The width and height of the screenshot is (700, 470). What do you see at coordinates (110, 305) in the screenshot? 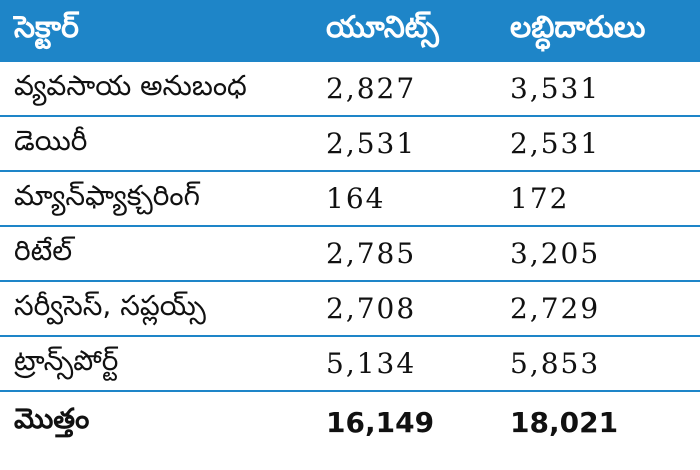
I see `sector-cell: సర్వీసెస్, సప్లయ్స్` at bounding box center [110, 305].